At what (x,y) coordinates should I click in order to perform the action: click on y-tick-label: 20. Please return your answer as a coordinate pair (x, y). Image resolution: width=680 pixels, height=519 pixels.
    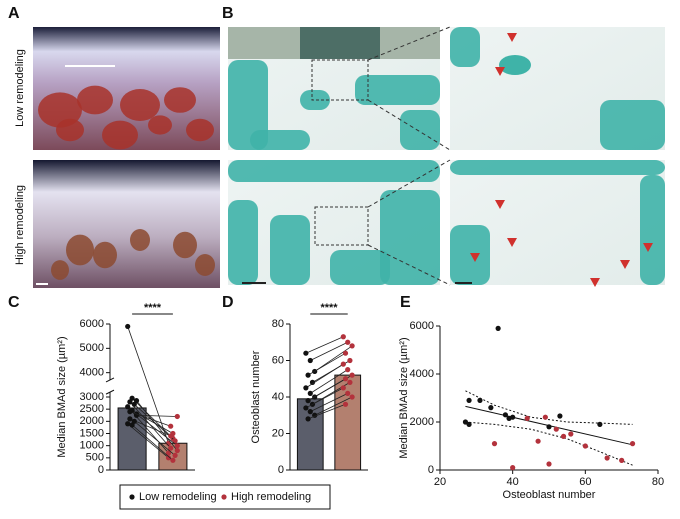
    Looking at the image, I should click on (278, 433).